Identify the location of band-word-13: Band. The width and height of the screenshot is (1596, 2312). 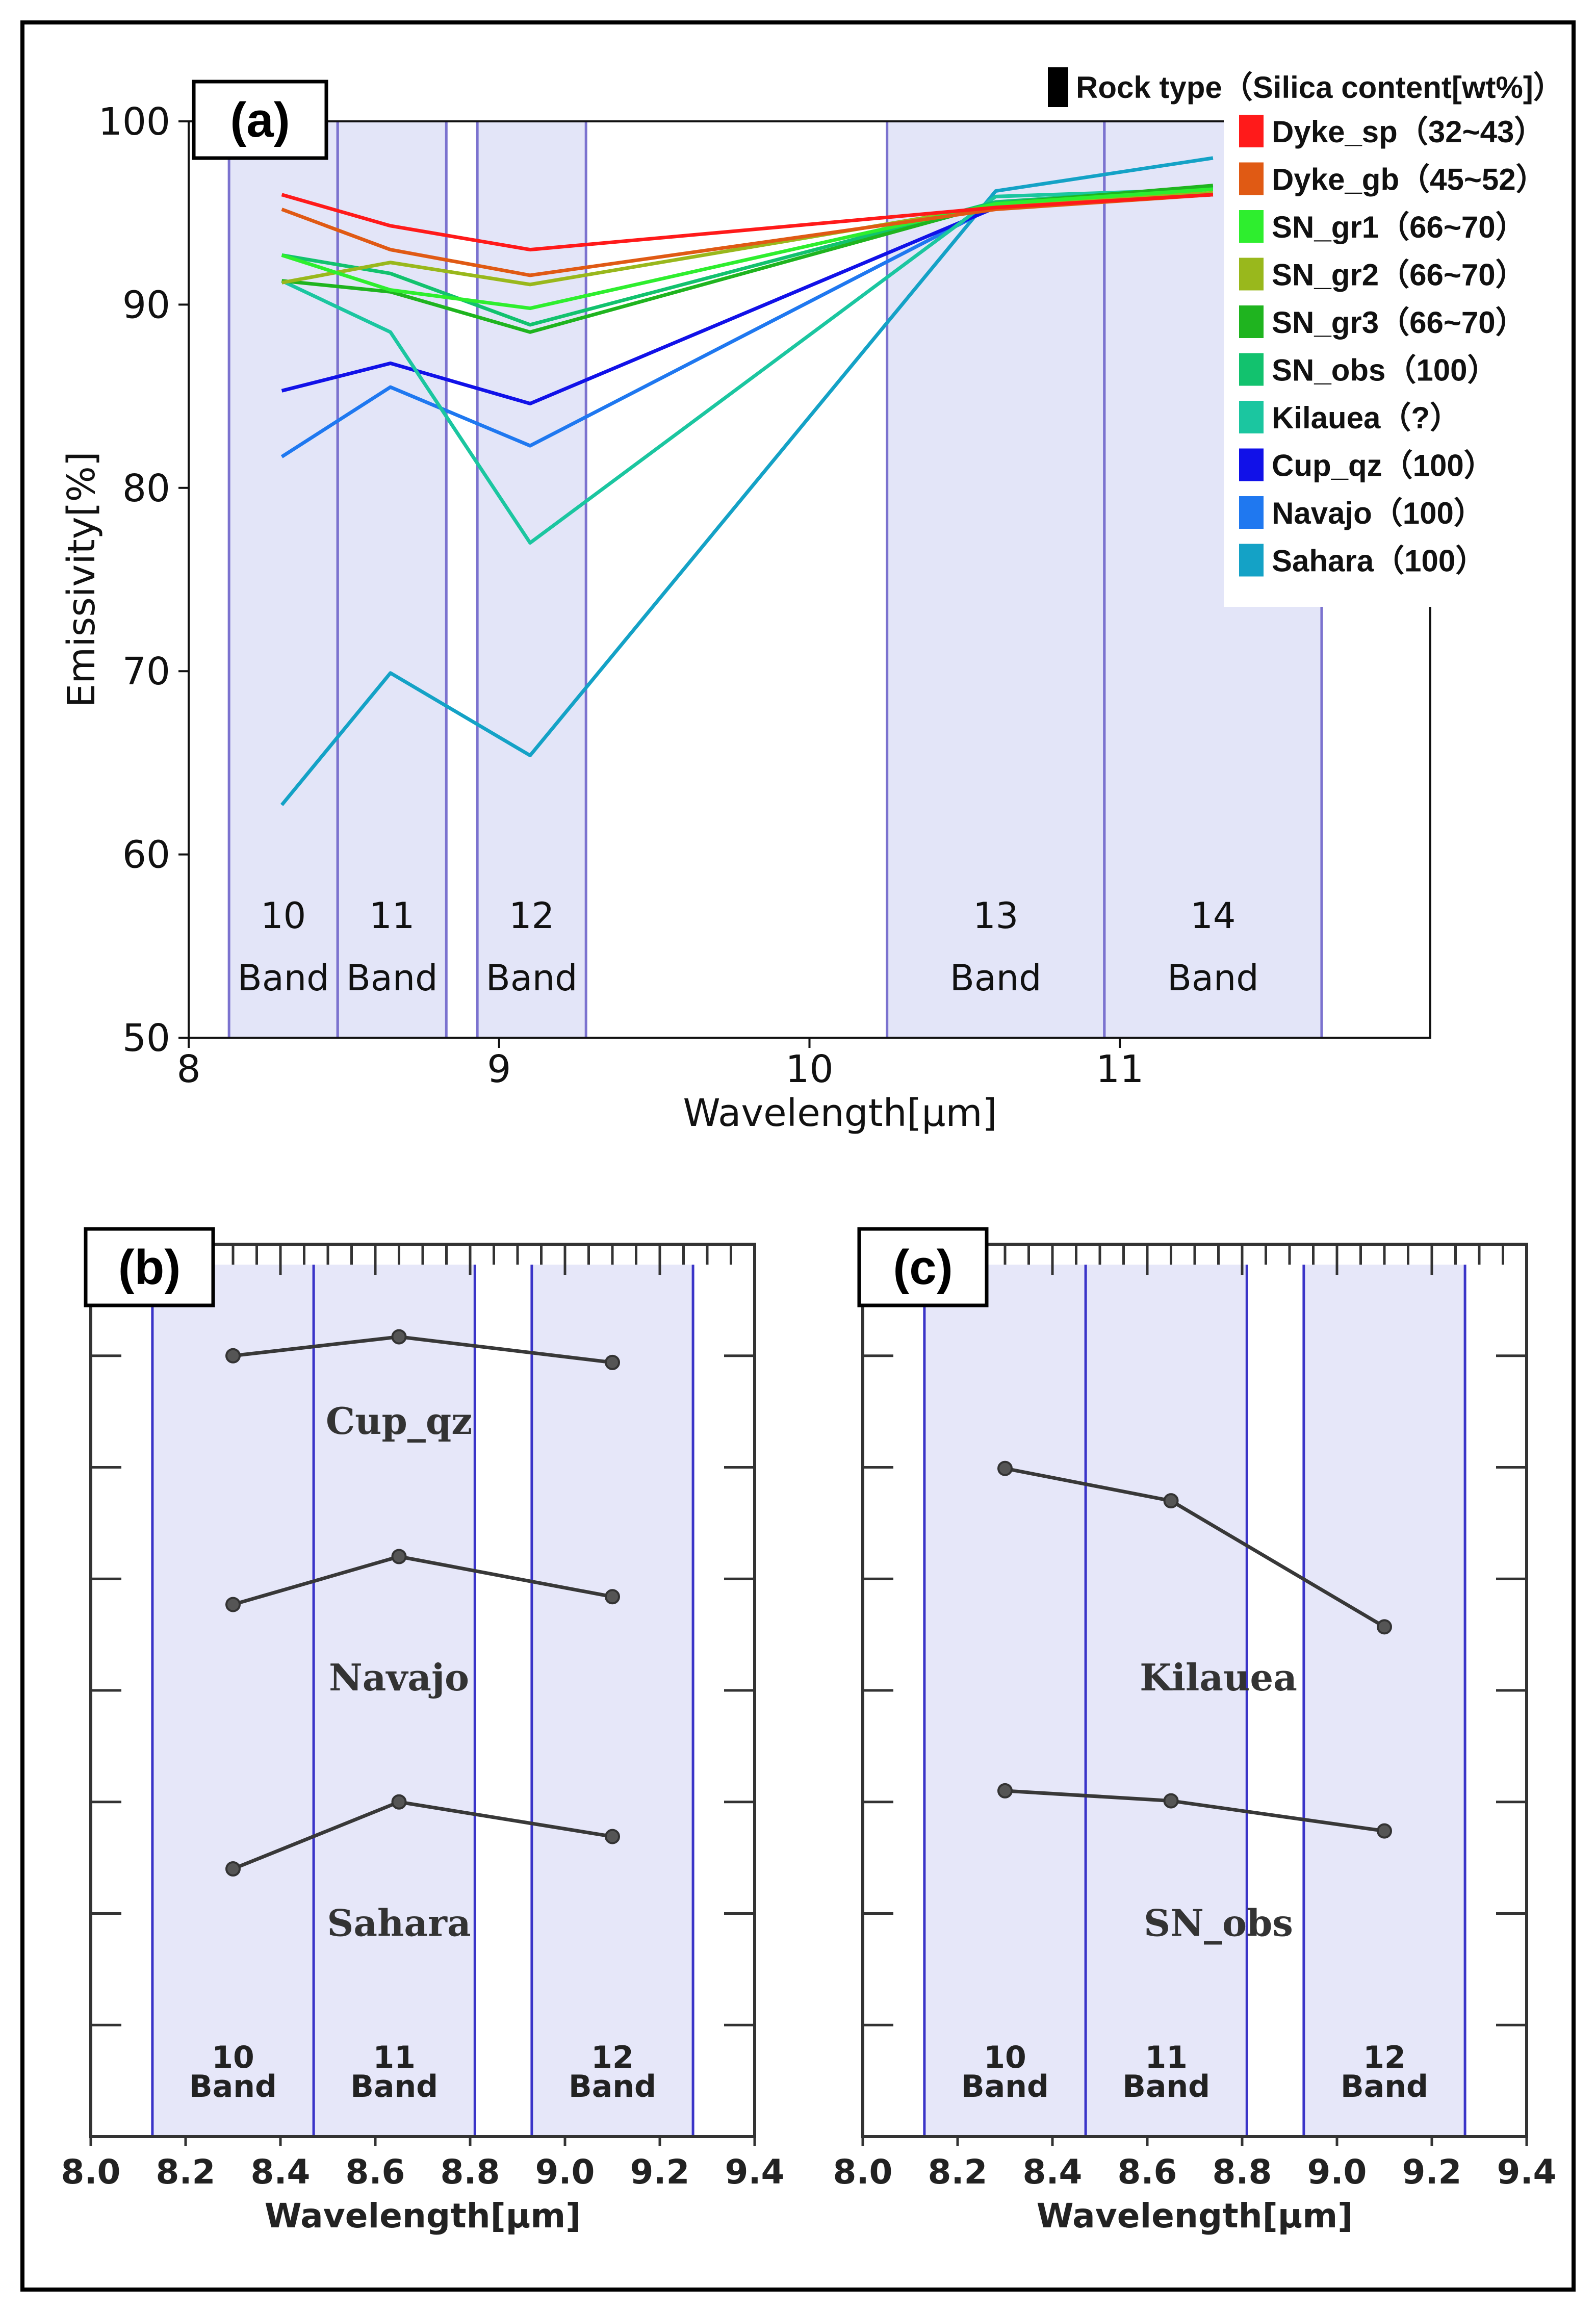
(996, 978).